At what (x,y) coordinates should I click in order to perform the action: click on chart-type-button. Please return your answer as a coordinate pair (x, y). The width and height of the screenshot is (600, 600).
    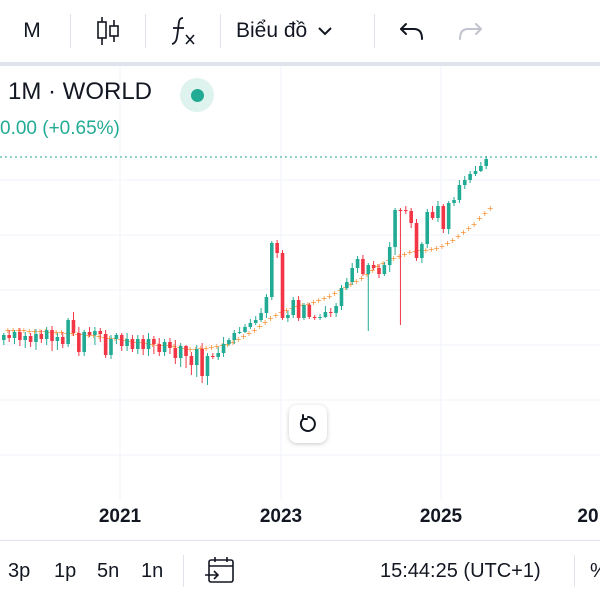
    Looking at the image, I should click on (108, 31).